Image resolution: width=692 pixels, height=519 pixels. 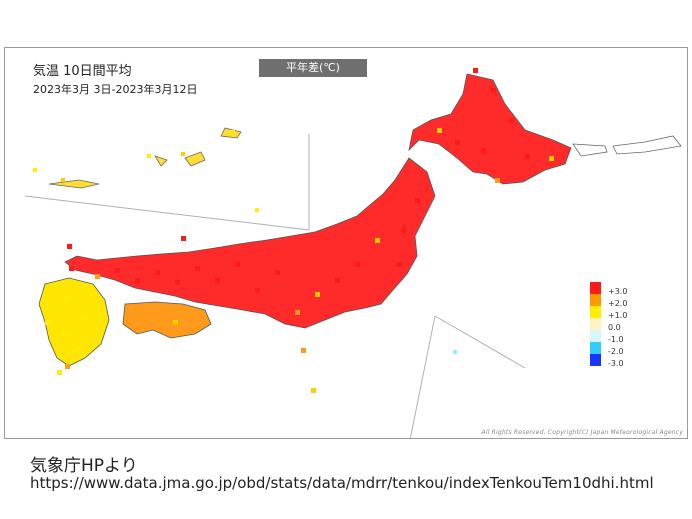 I want to click on legend-label: +1.0, so click(x=618, y=315).